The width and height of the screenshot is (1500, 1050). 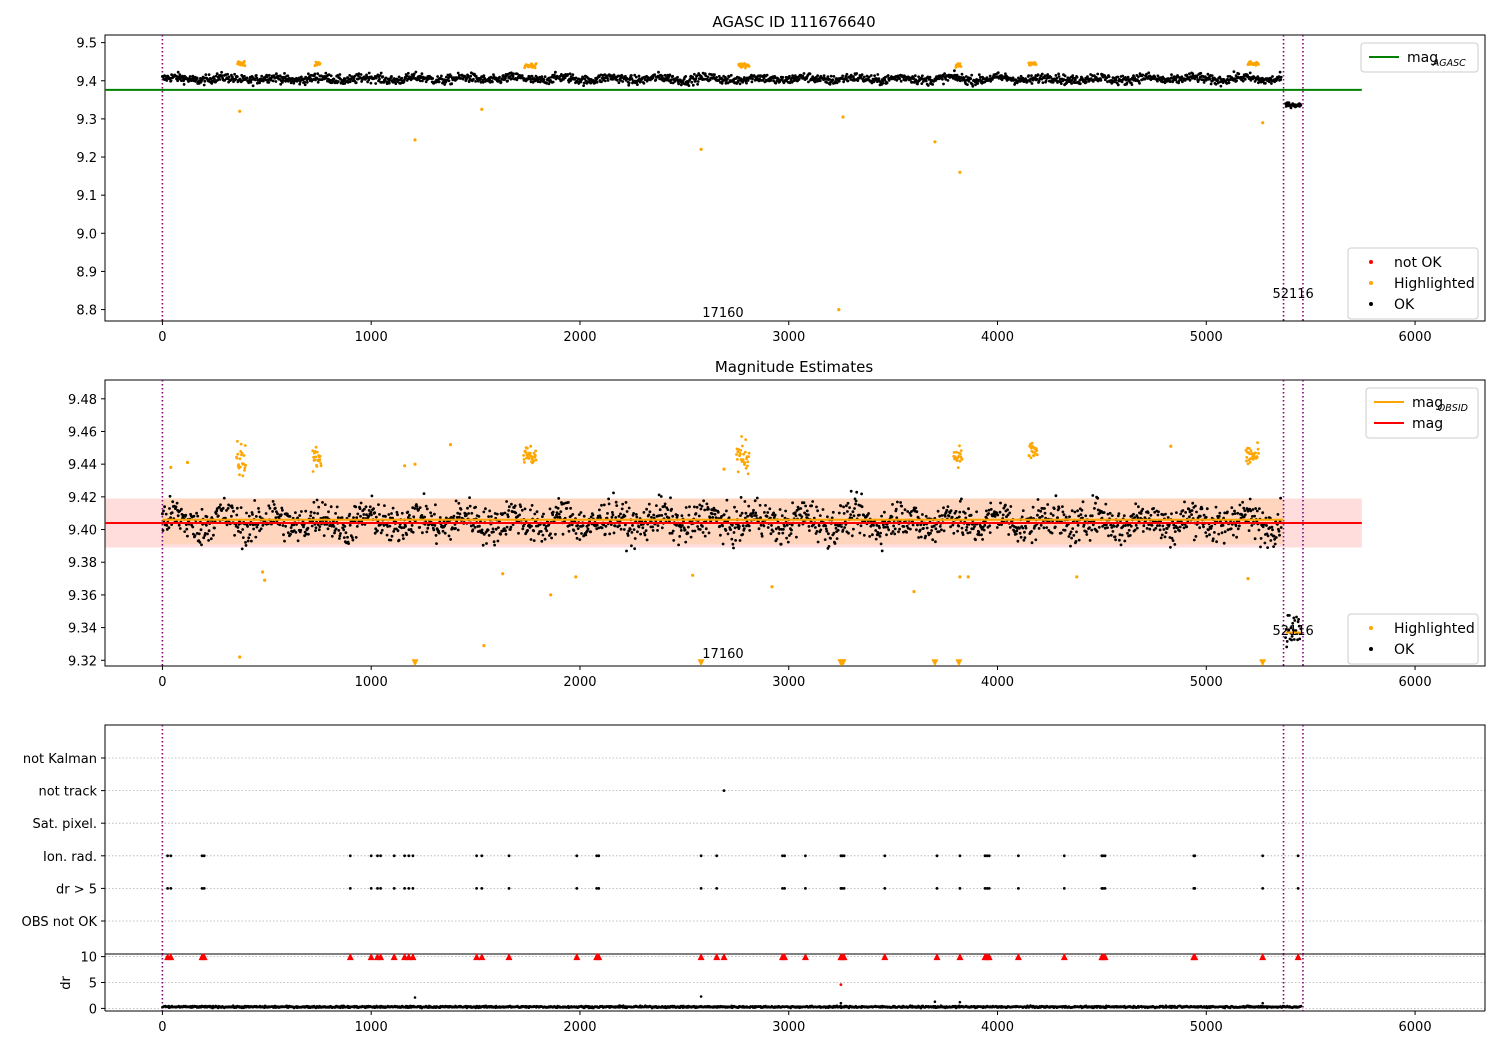 I want to click on flag-category-label: Ion. rad., so click(x=70, y=857).